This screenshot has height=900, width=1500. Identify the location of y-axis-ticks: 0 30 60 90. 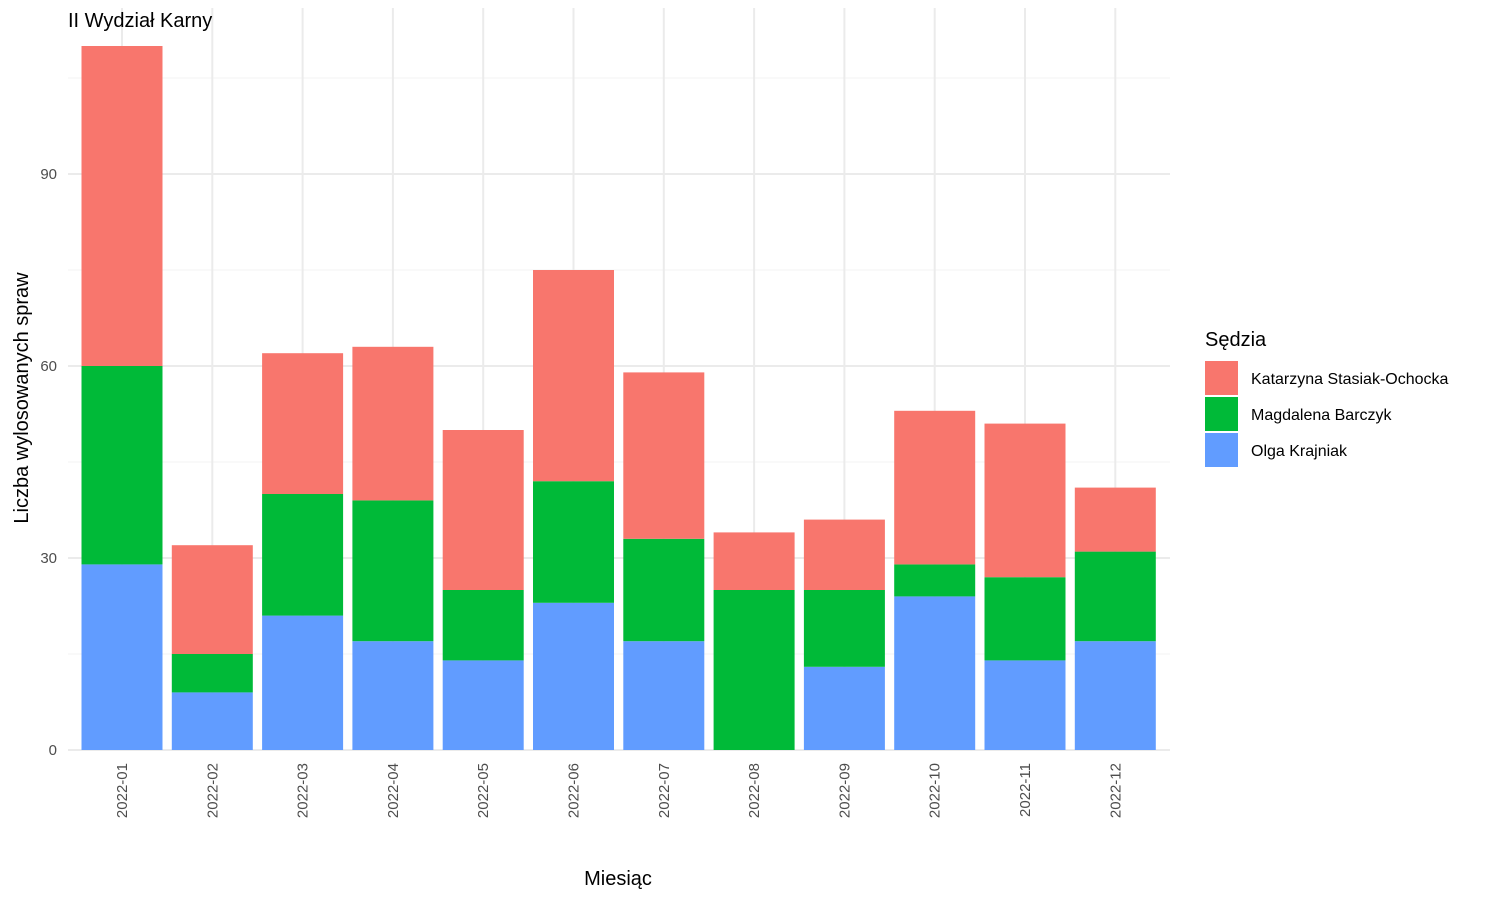
(48, 462).